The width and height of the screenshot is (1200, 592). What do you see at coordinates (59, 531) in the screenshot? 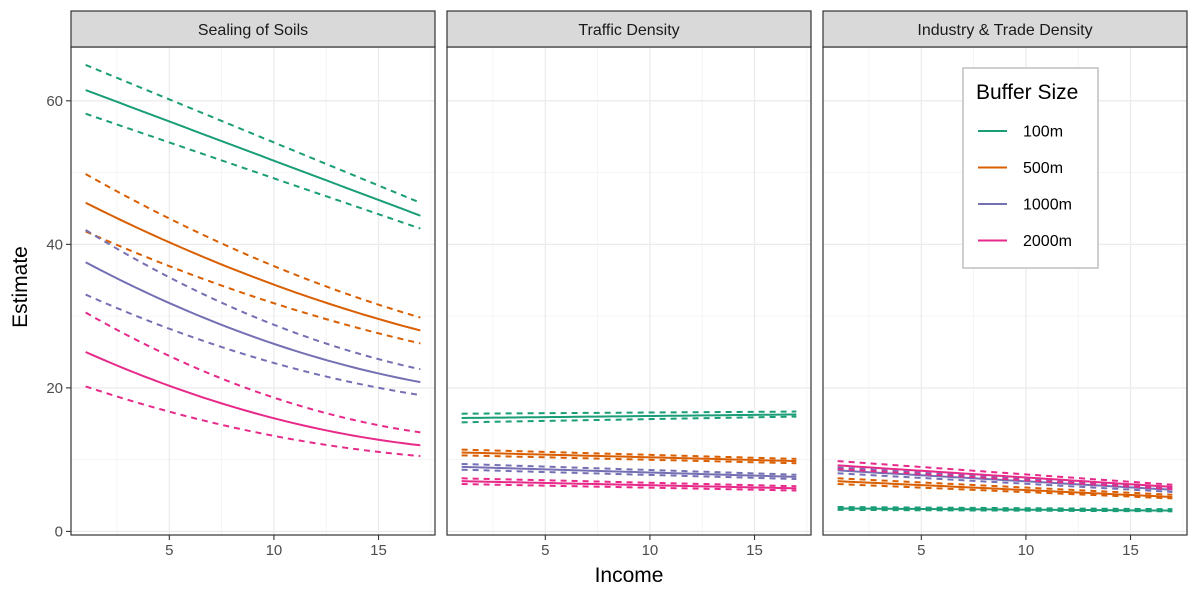
I see `y-tick-label: 0` at bounding box center [59, 531].